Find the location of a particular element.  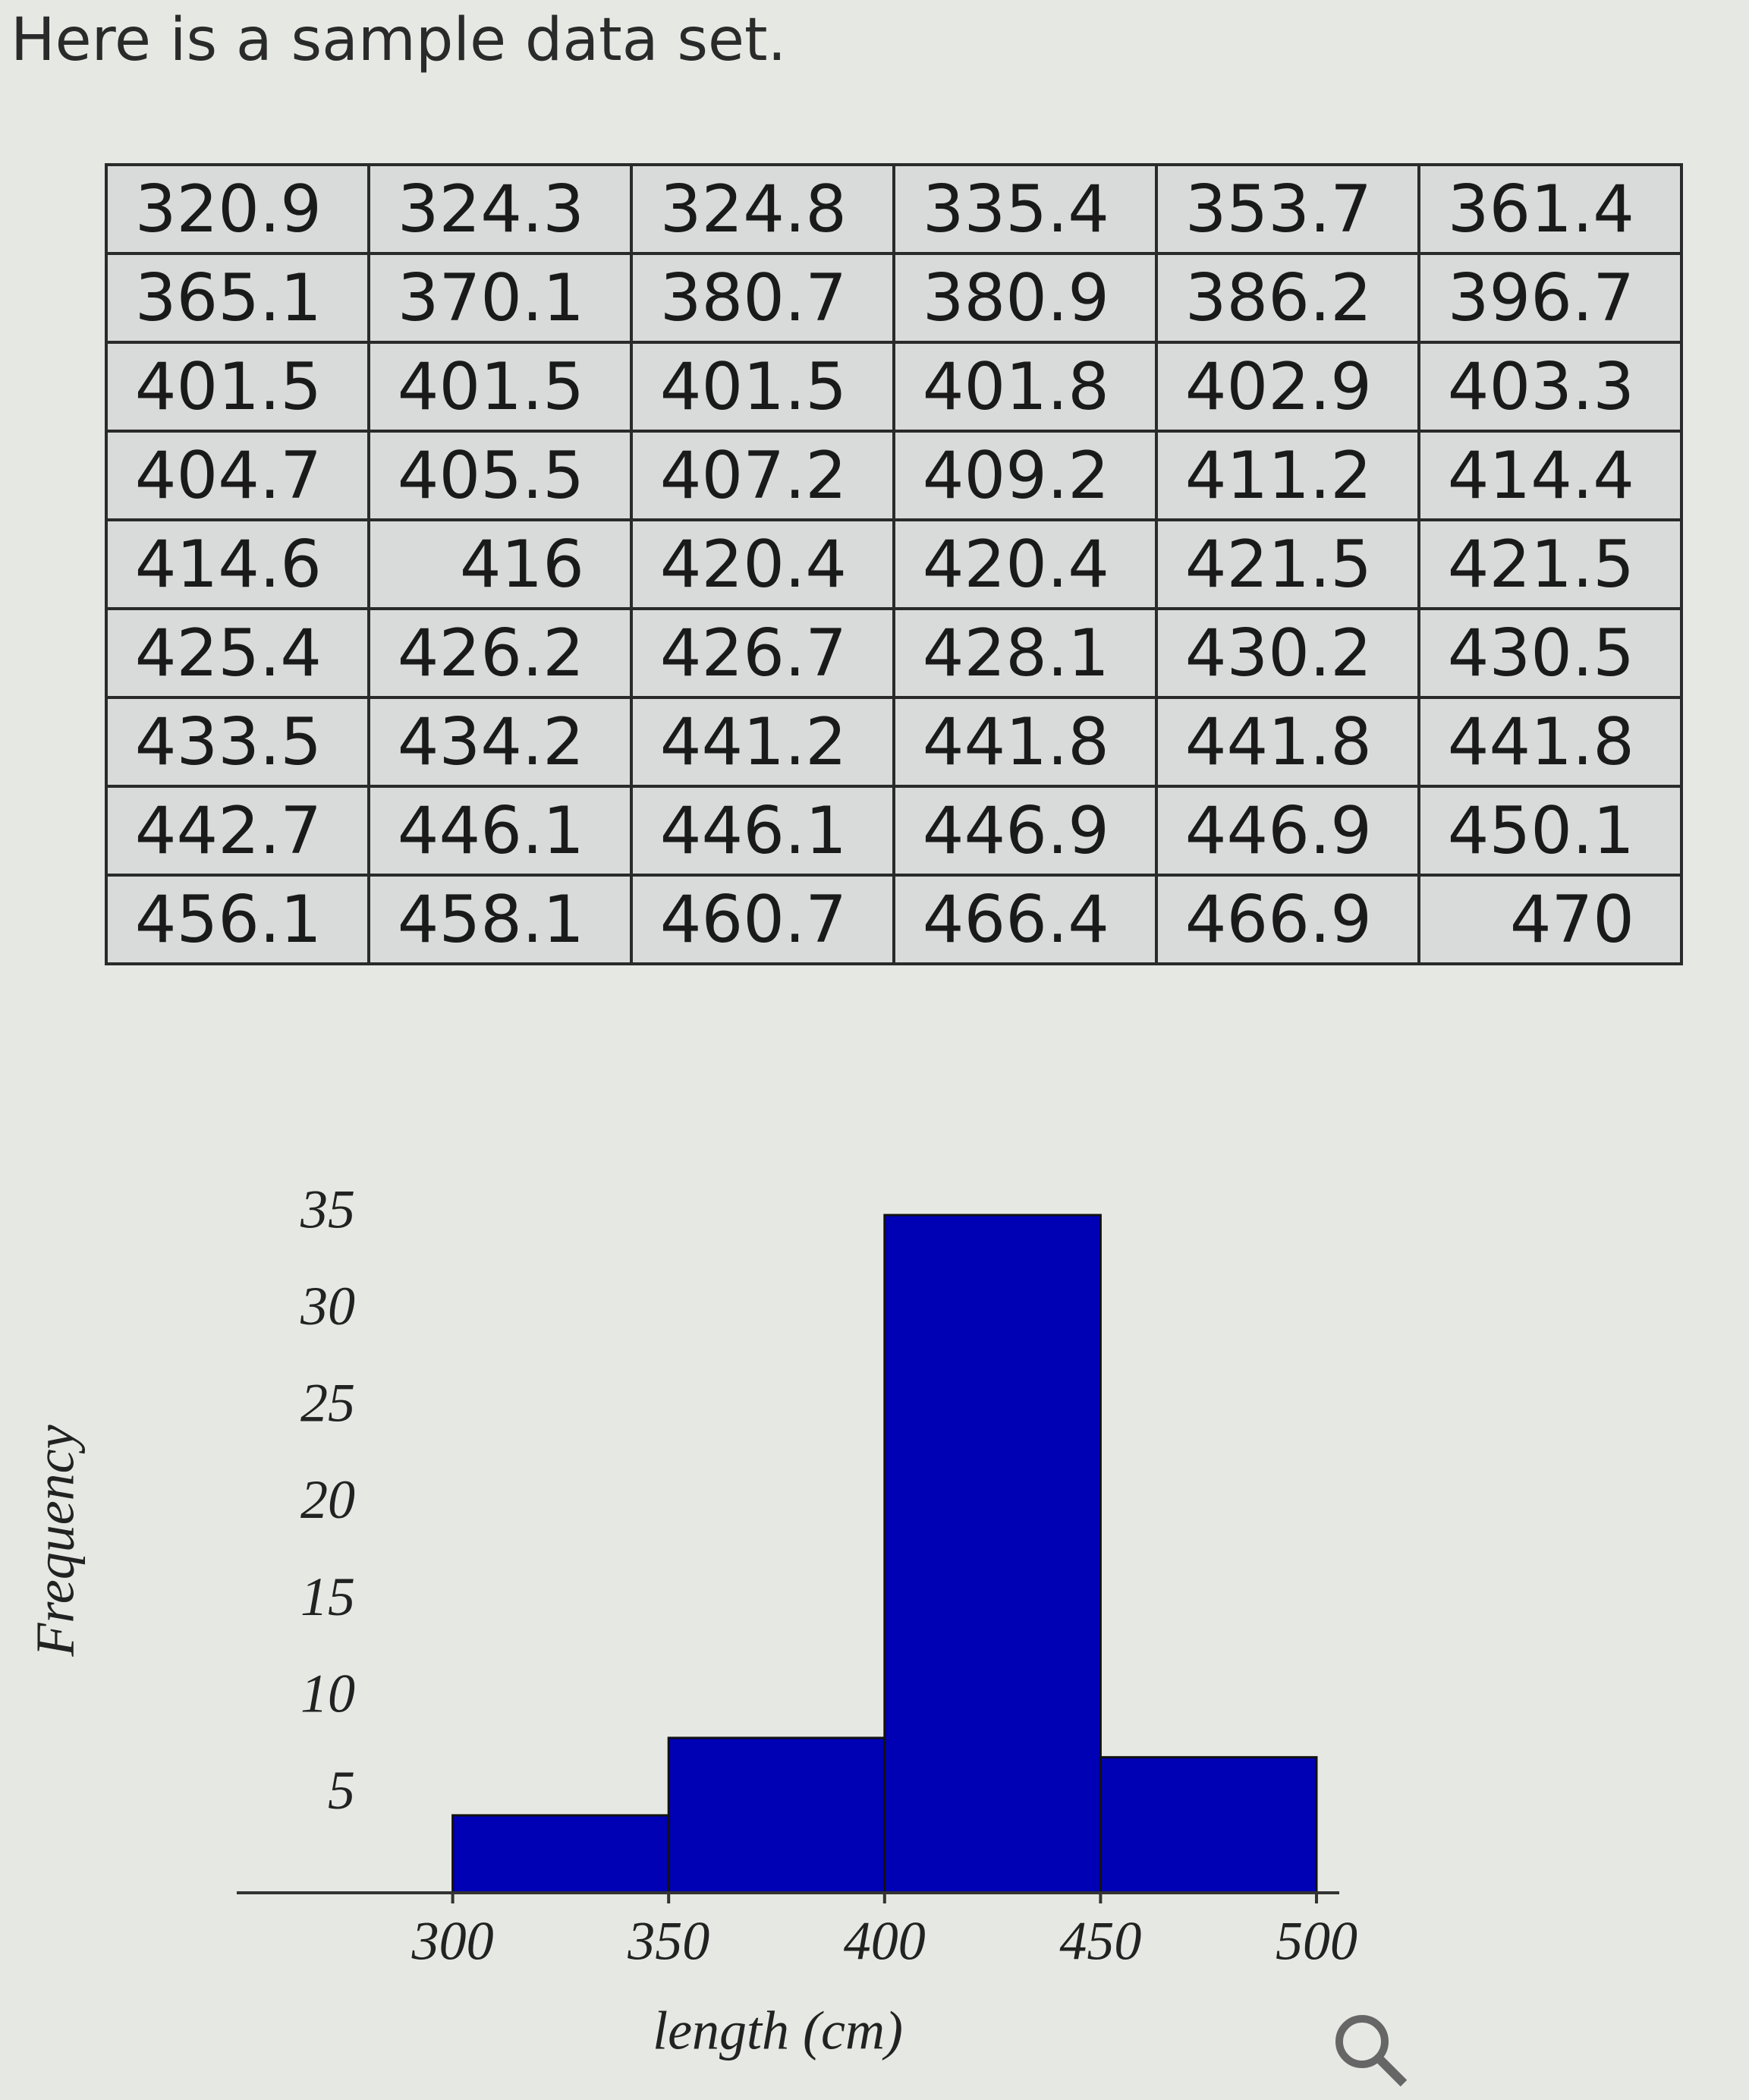

table-cell: 416 is located at coordinates (500, 564).